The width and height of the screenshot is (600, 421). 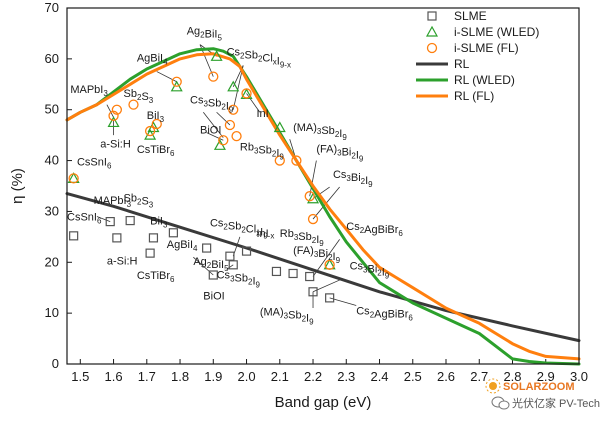 What do you see at coordinates (474, 96) in the screenshot?
I see `legend-label: RL (FL)` at bounding box center [474, 96].